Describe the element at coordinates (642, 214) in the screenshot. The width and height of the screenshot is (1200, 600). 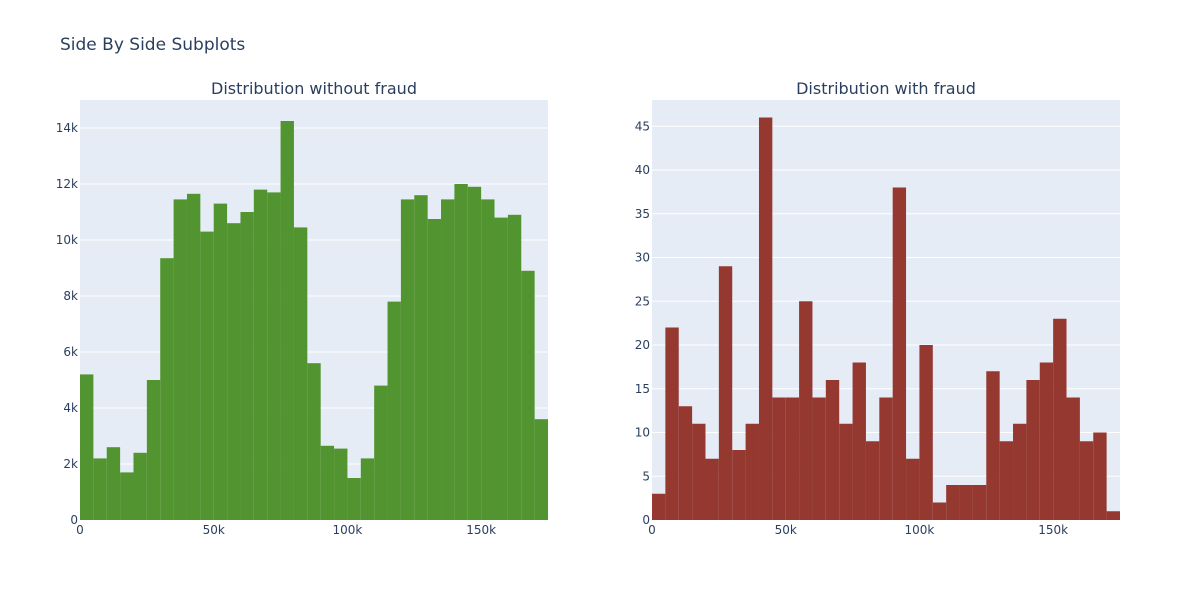
I see `y-tick-label: 35` at that location.